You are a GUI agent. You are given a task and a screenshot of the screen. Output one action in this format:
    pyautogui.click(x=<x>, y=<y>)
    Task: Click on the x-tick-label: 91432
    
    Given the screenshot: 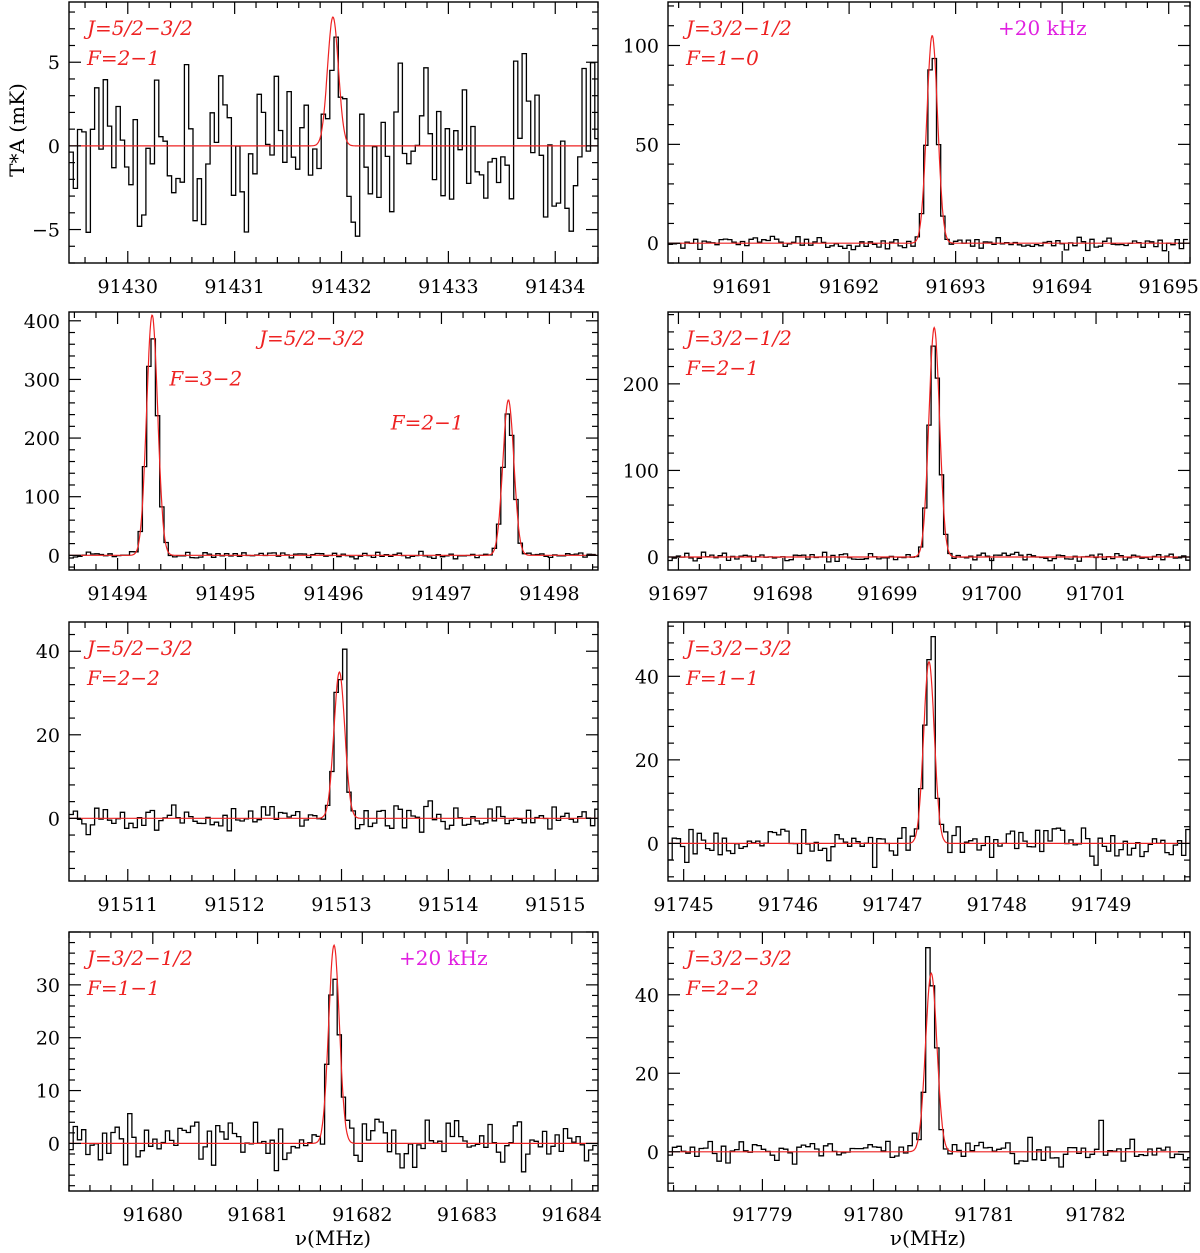 What is the action you would take?
    pyautogui.click(x=341, y=287)
    